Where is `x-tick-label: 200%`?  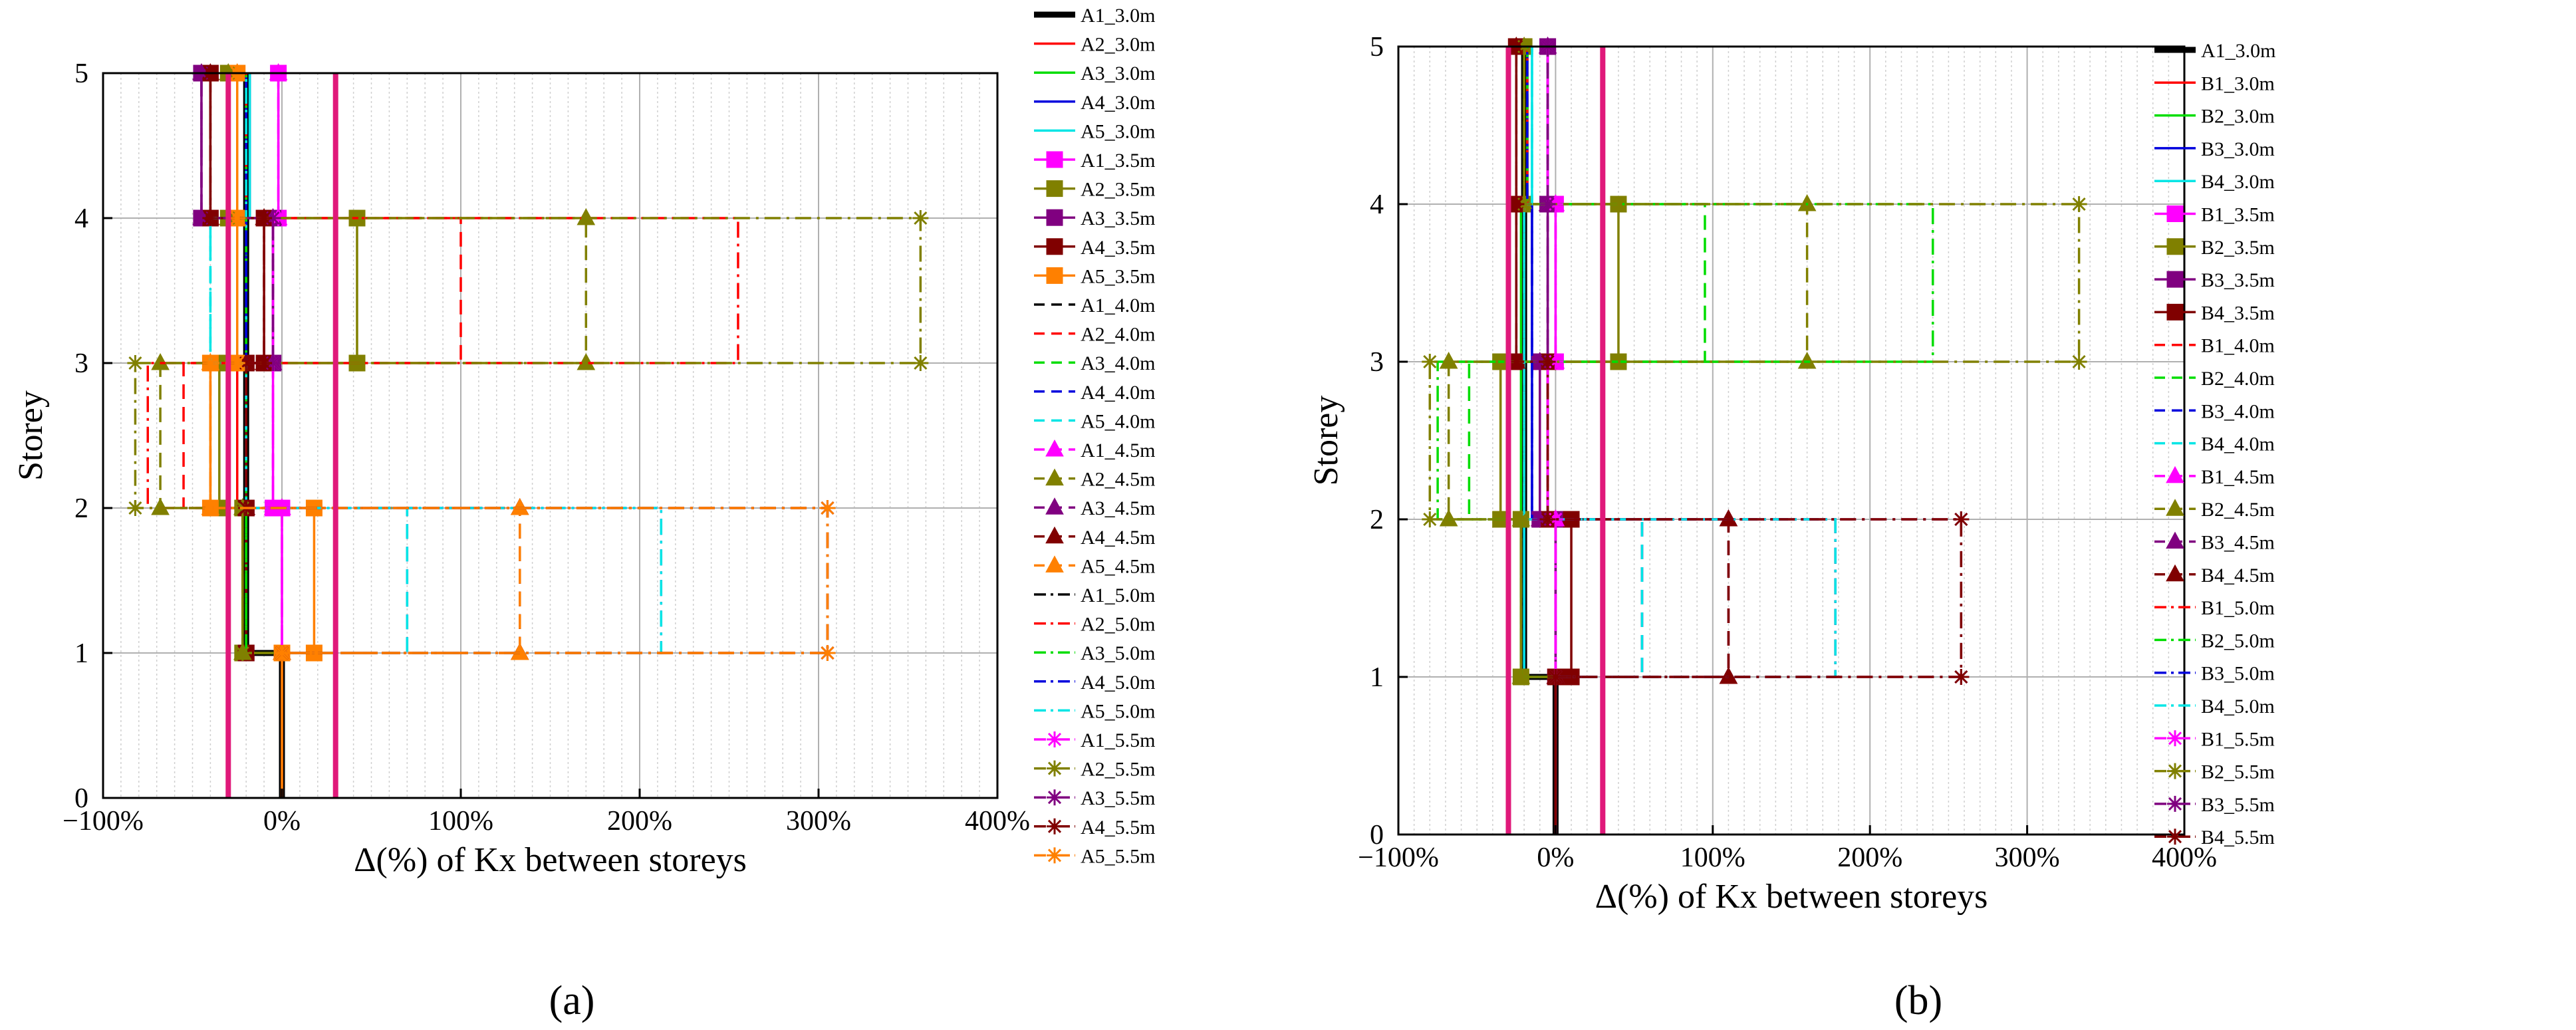
x-tick-label: 200% is located at coordinates (1870, 857).